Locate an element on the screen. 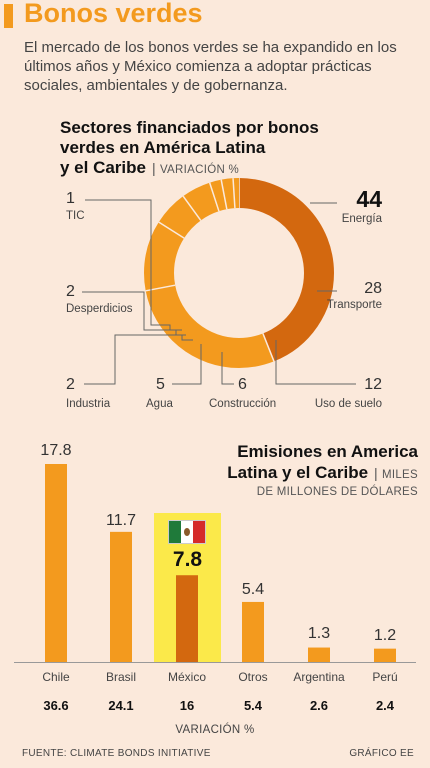  category-chile: Chile is located at coordinates (56, 677).